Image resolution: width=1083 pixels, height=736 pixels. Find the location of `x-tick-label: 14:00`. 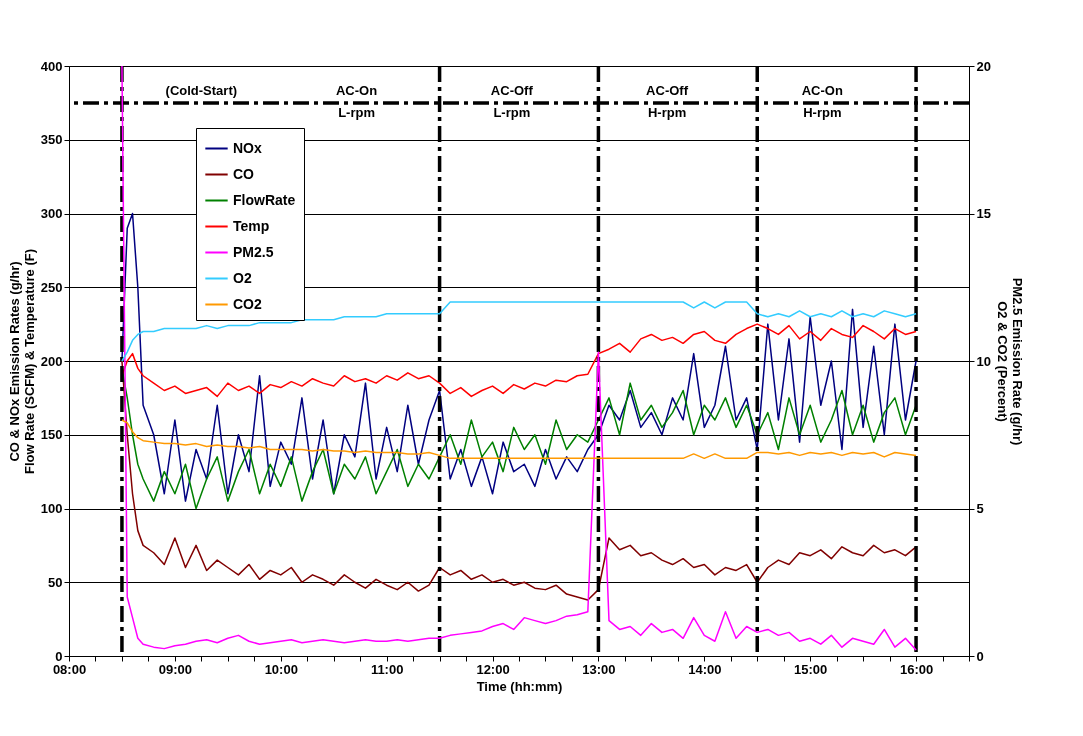

x-tick-label: 14:00 is located at coordinates (705, 669).